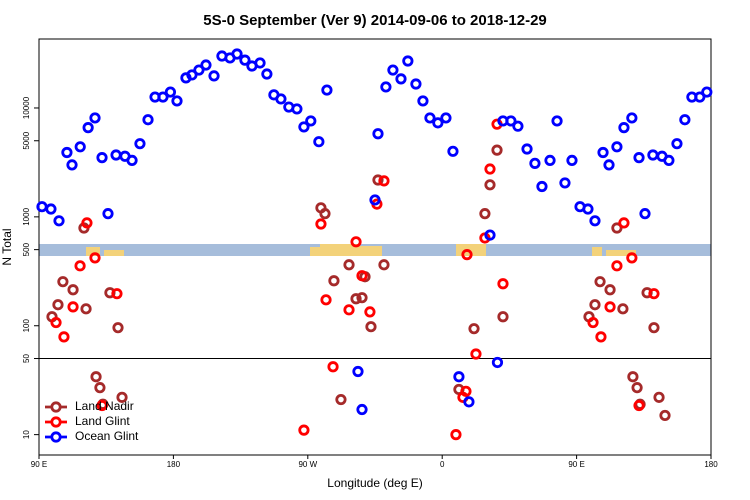  I want to click on legend-label: Ocean Glint, so click(107, 436).